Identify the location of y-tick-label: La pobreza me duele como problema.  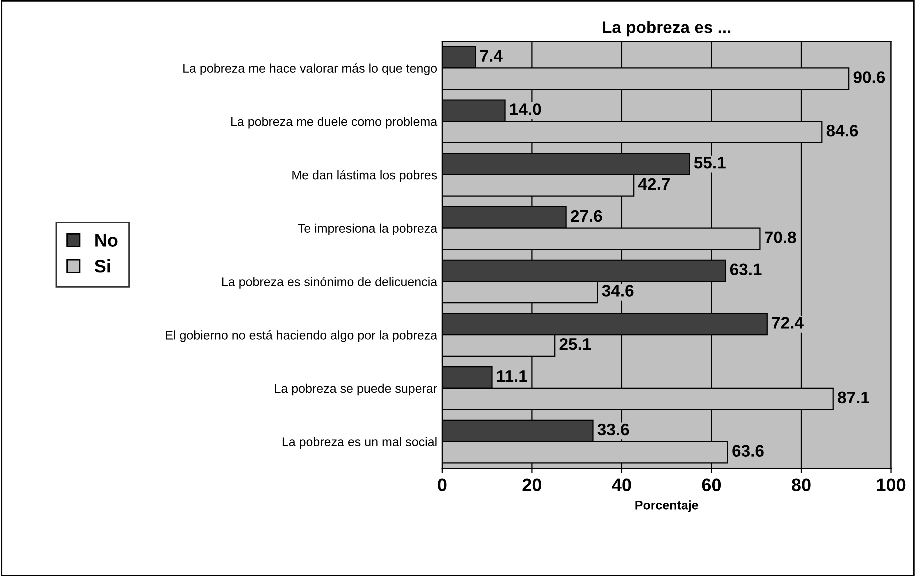
(335, 123).